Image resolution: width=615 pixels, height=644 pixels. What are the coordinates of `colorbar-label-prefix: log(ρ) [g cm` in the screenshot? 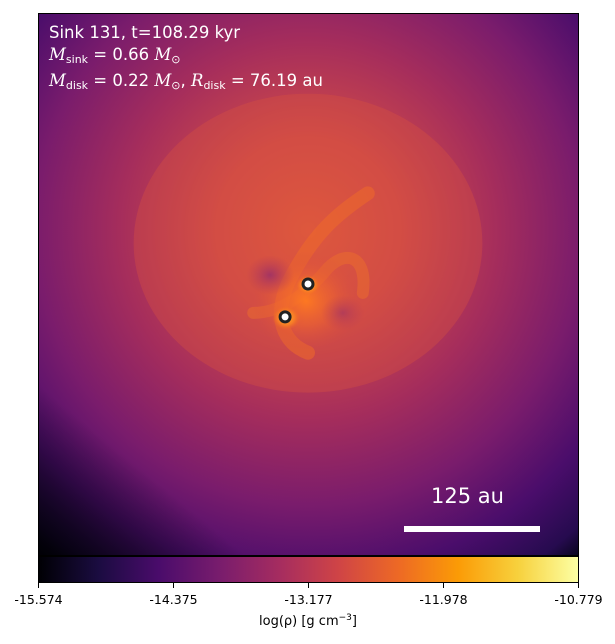 It's located at (299, 621).